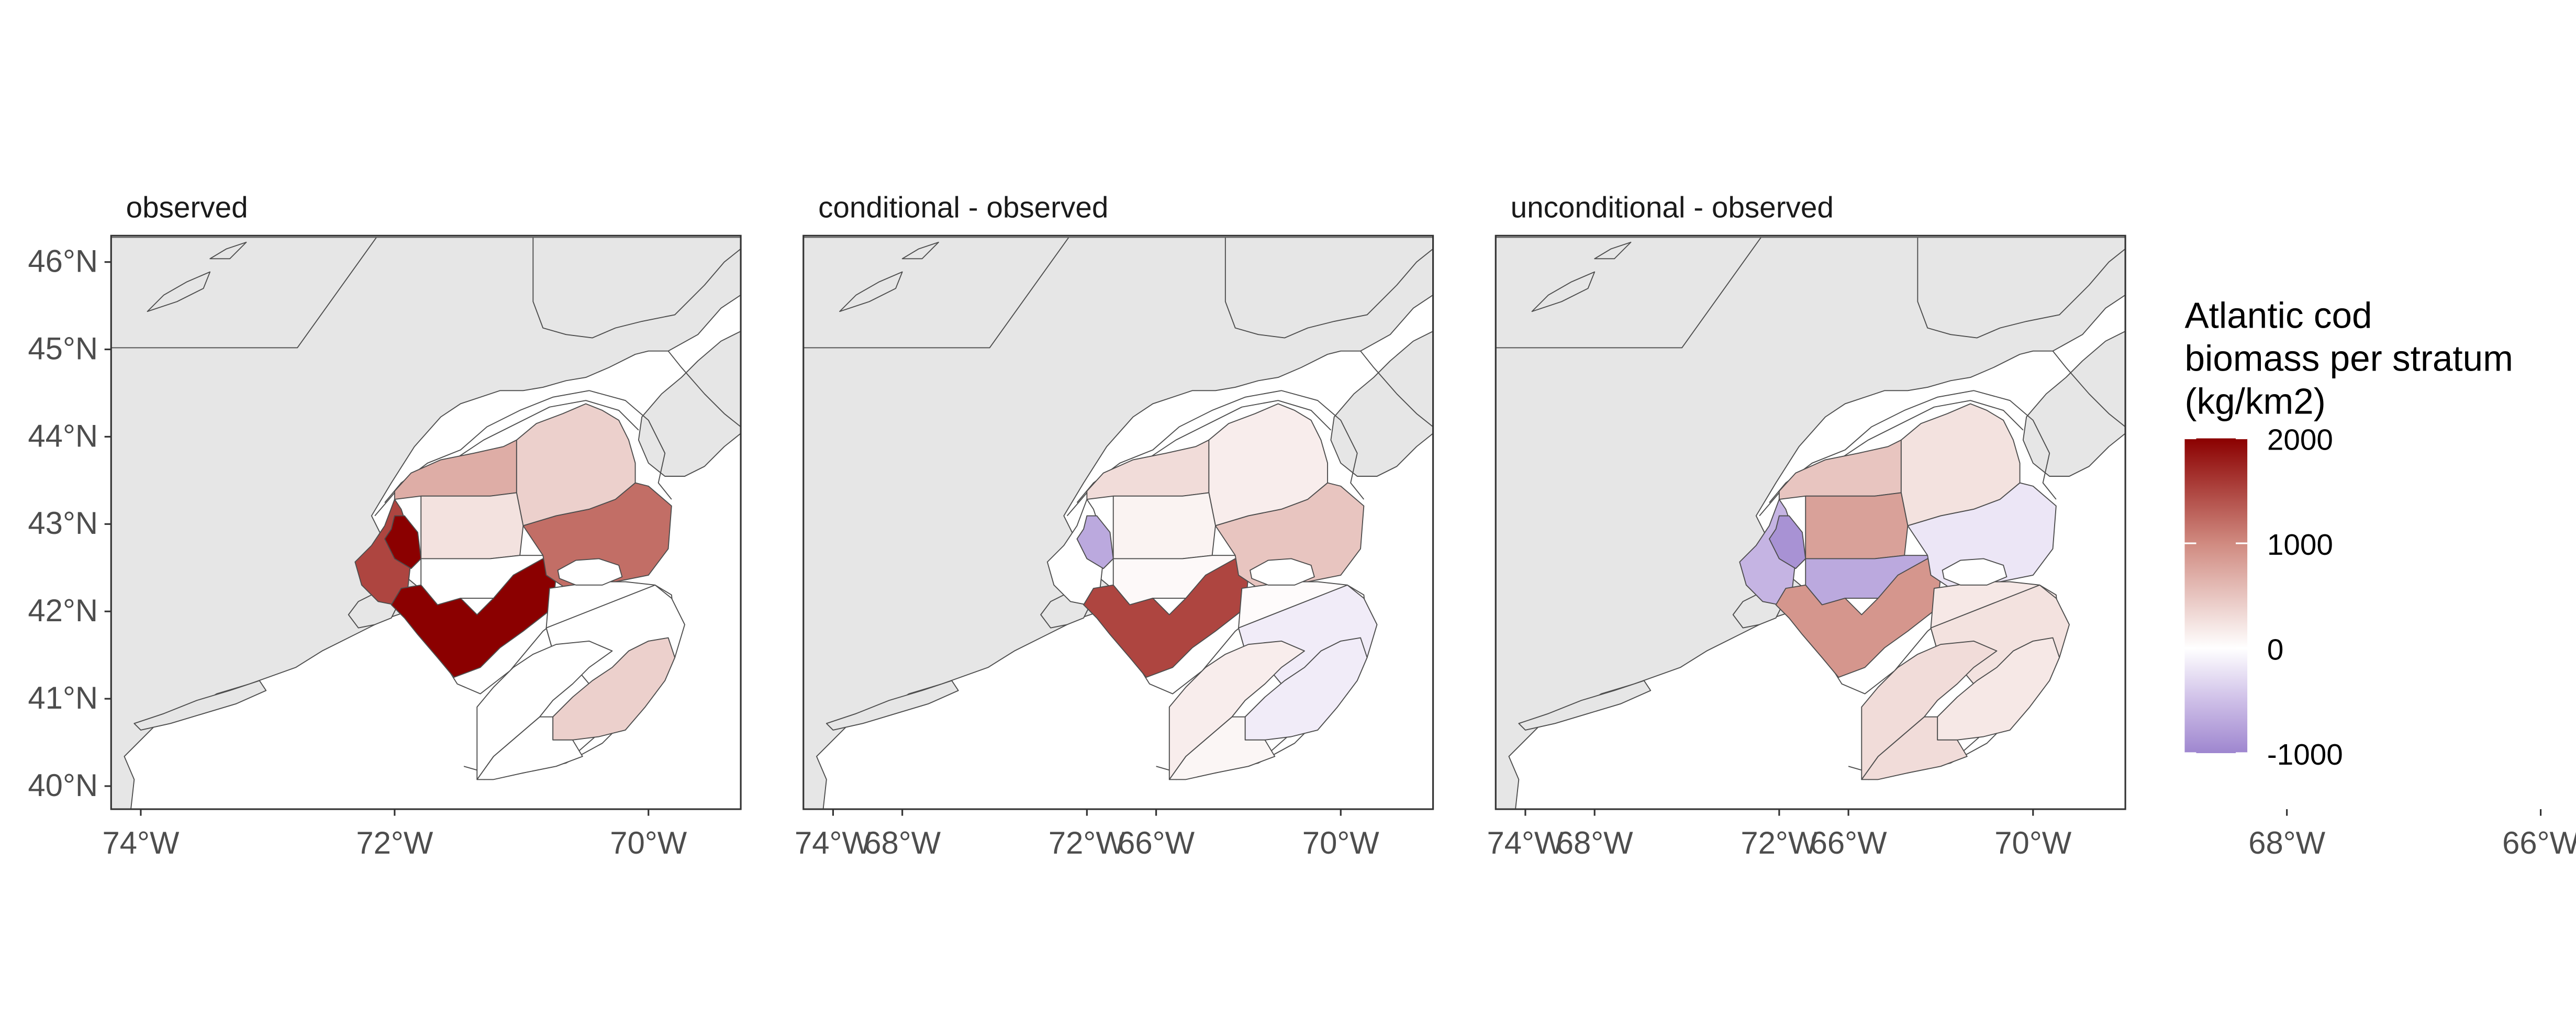 This screenshot has width=2576, height=1030. What do you see at coordinates (63, 435) in the screenshot?
I see `lat-tick-label: 44°N` at bounding box center [63, 435].